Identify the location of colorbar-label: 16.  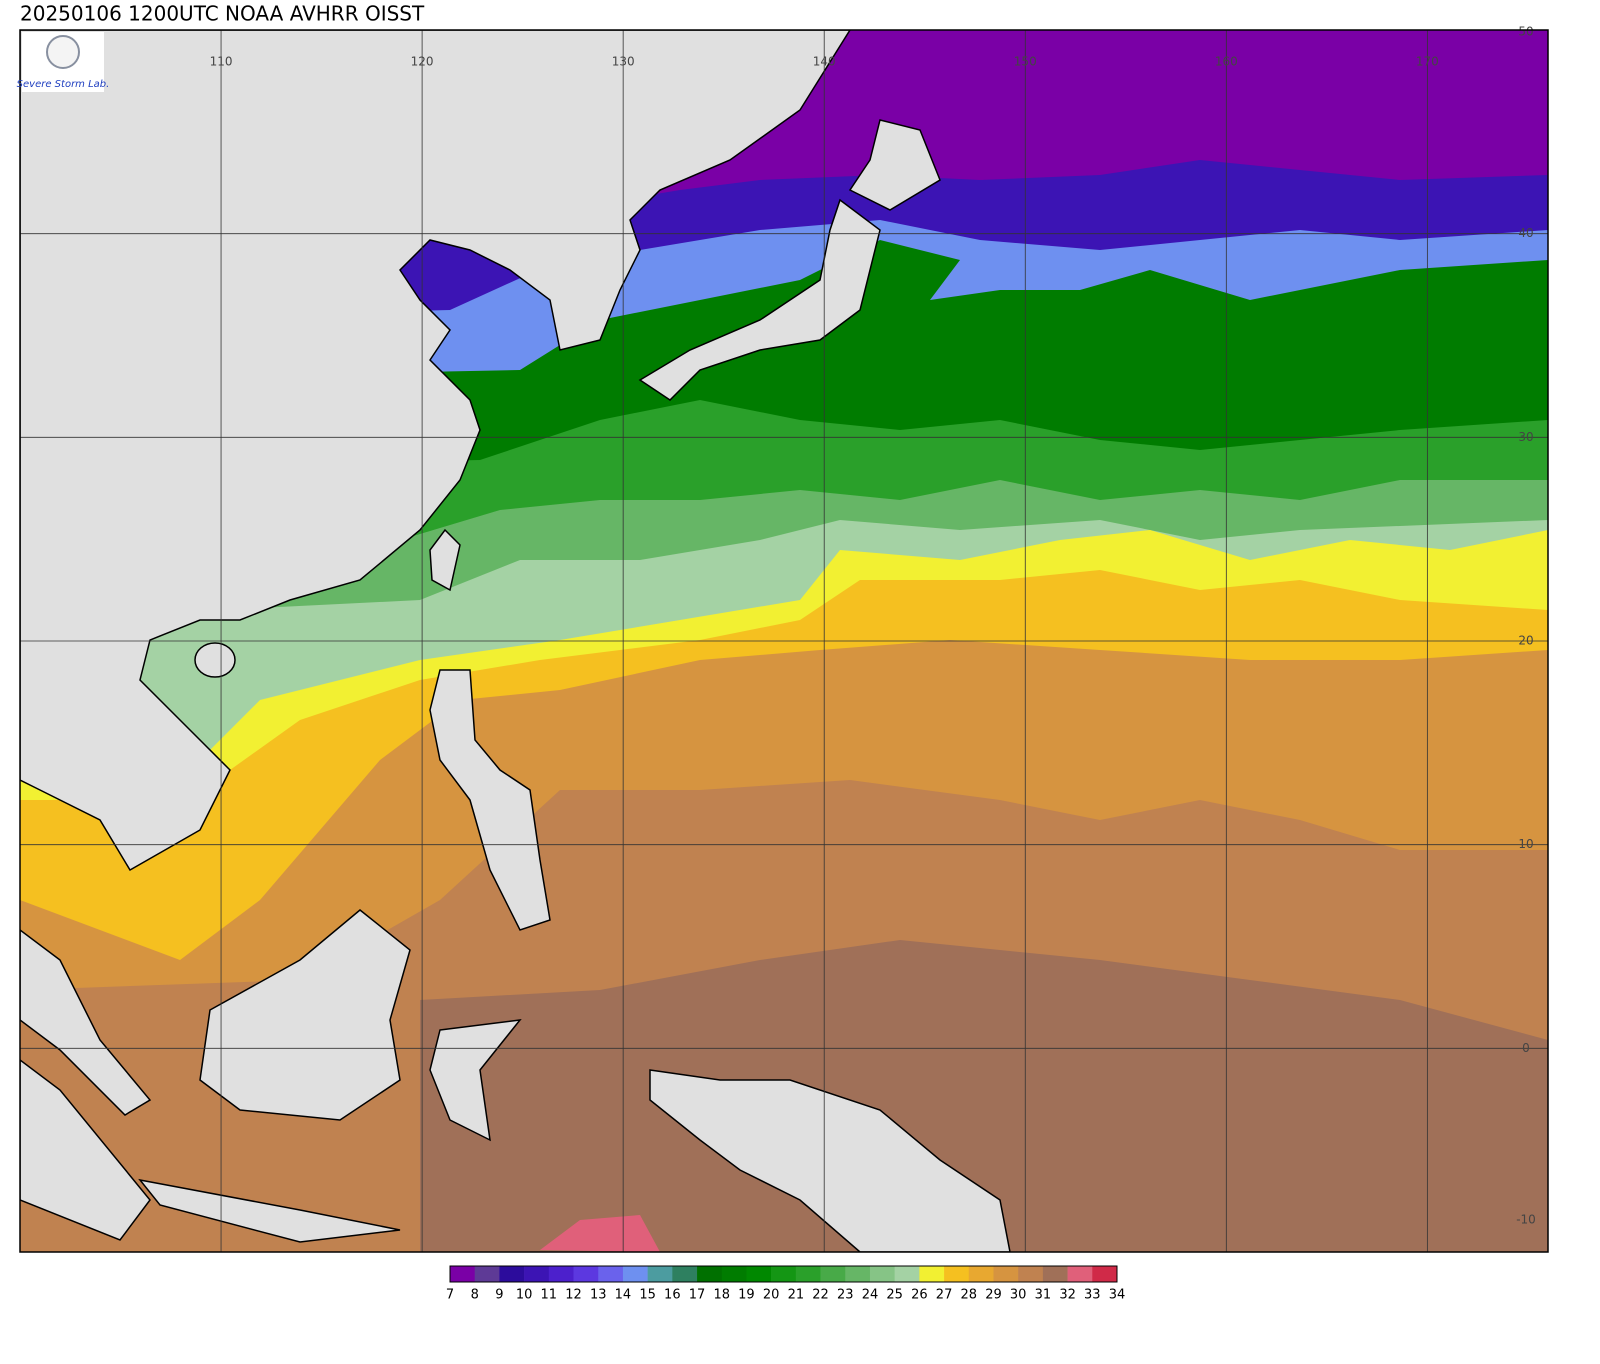
(672, 1295).